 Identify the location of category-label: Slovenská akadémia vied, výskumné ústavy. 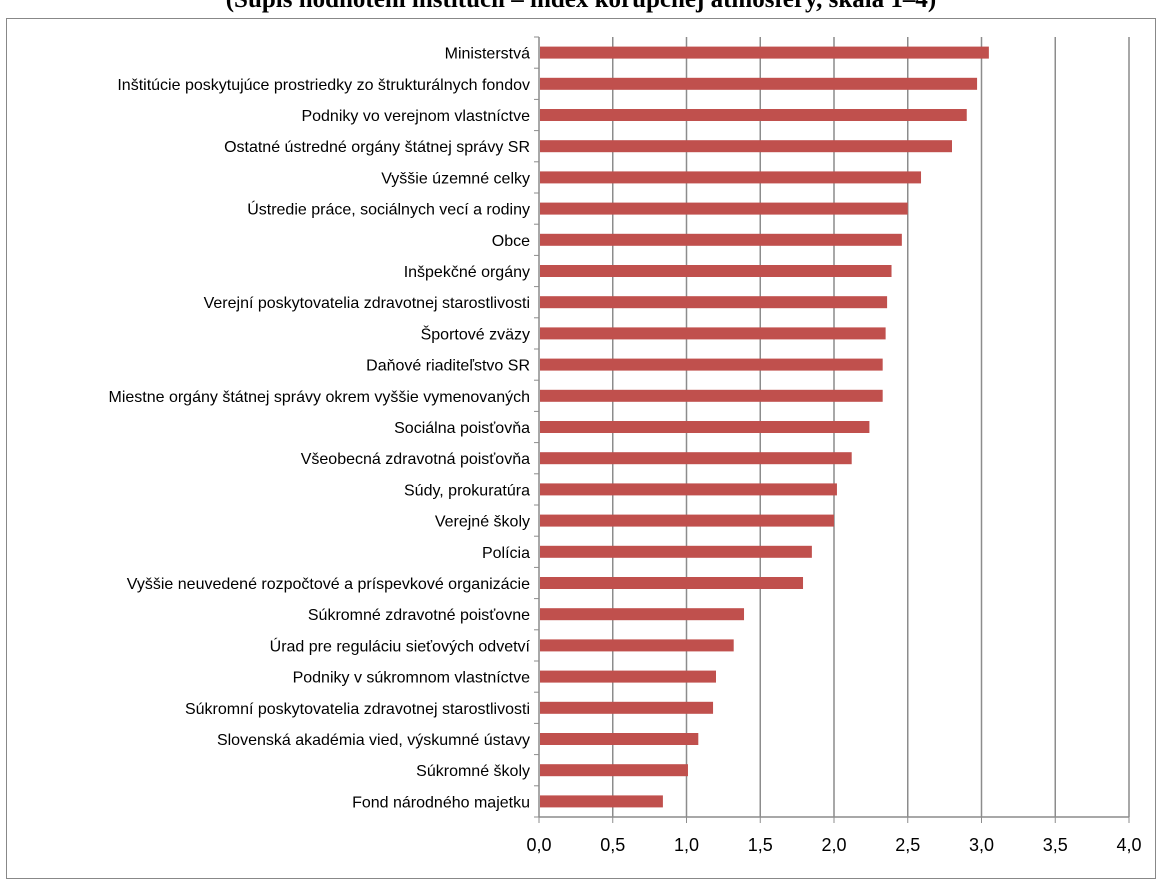
(373, 740).